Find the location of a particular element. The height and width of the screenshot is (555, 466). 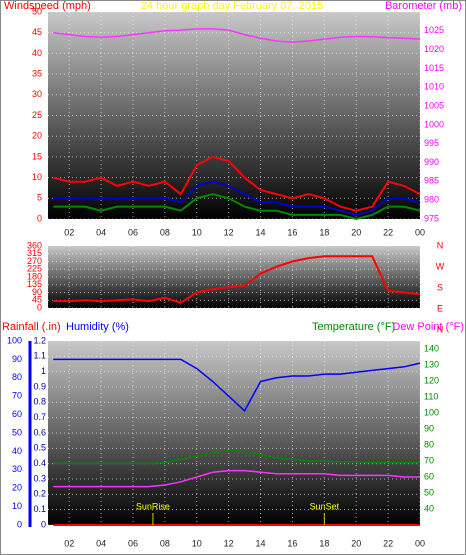

y-tick-label: 995 is located at coordinates (431, 143).